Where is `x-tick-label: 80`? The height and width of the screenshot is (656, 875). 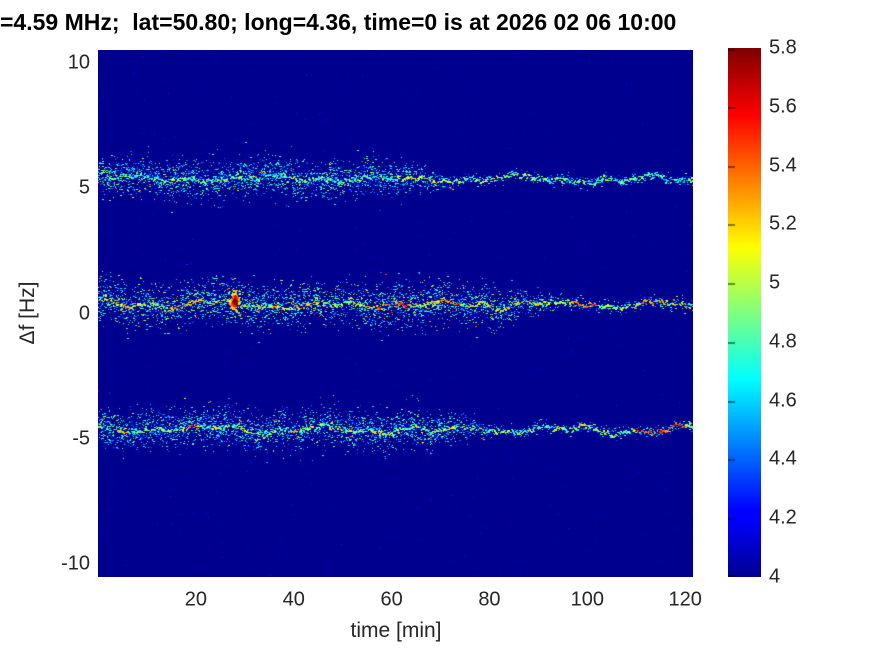 x-tick-label: 80 is located at coordinates (489, 599).